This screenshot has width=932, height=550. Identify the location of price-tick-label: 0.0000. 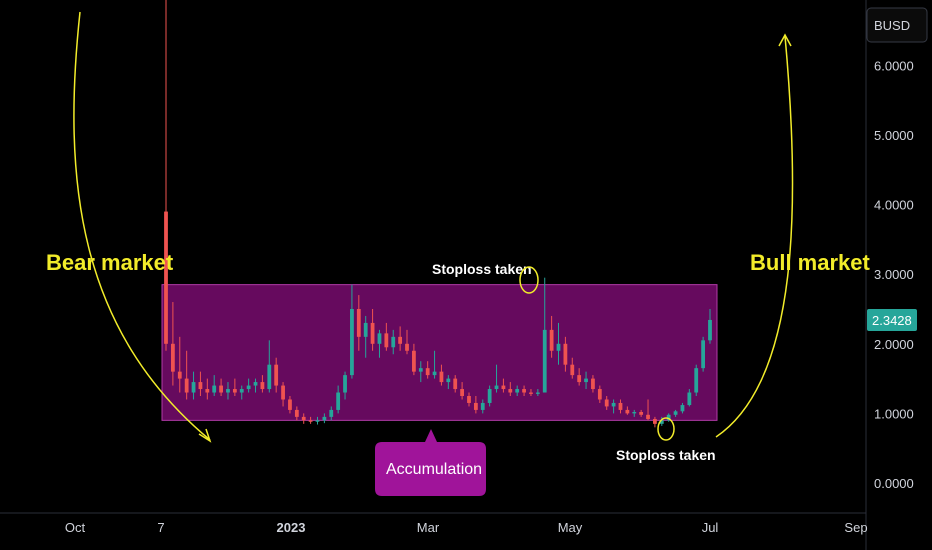
(894, 483).